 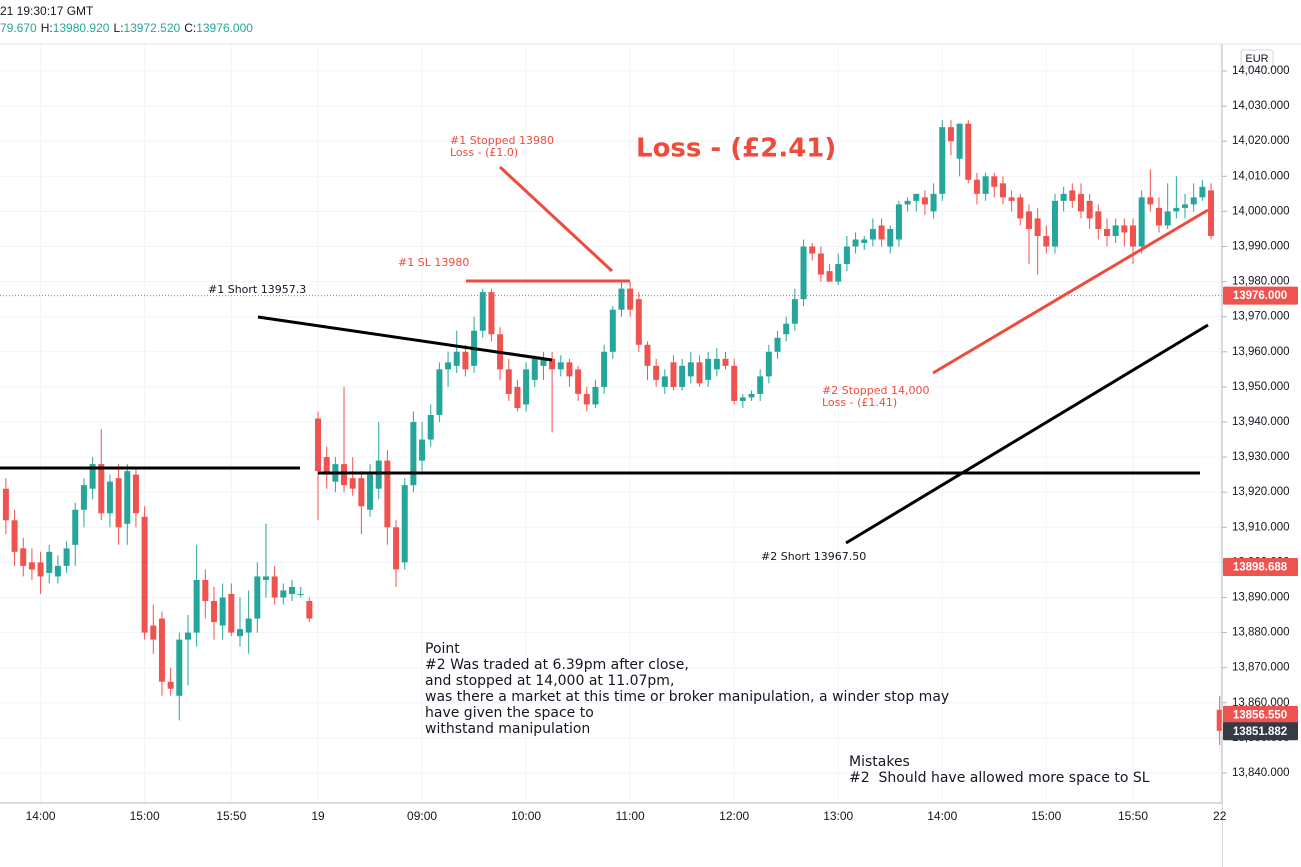 What do you see at coordinates (422, 816) in the screenshot?
I see `x-tick-label: 09:00` at bounding box center [422, 816].